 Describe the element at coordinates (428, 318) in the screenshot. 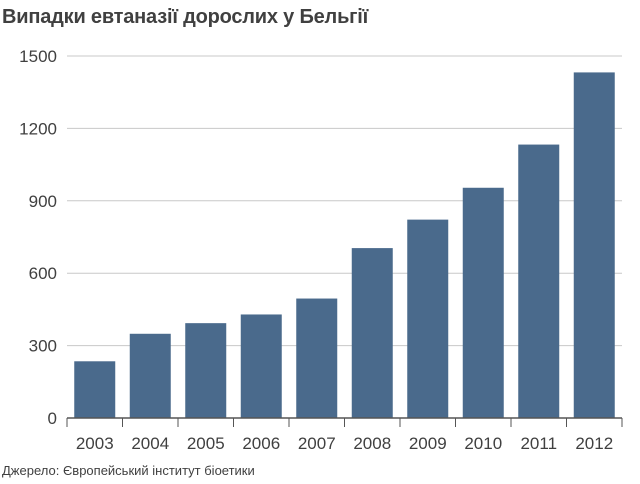

I see `bar-2009` at that location.